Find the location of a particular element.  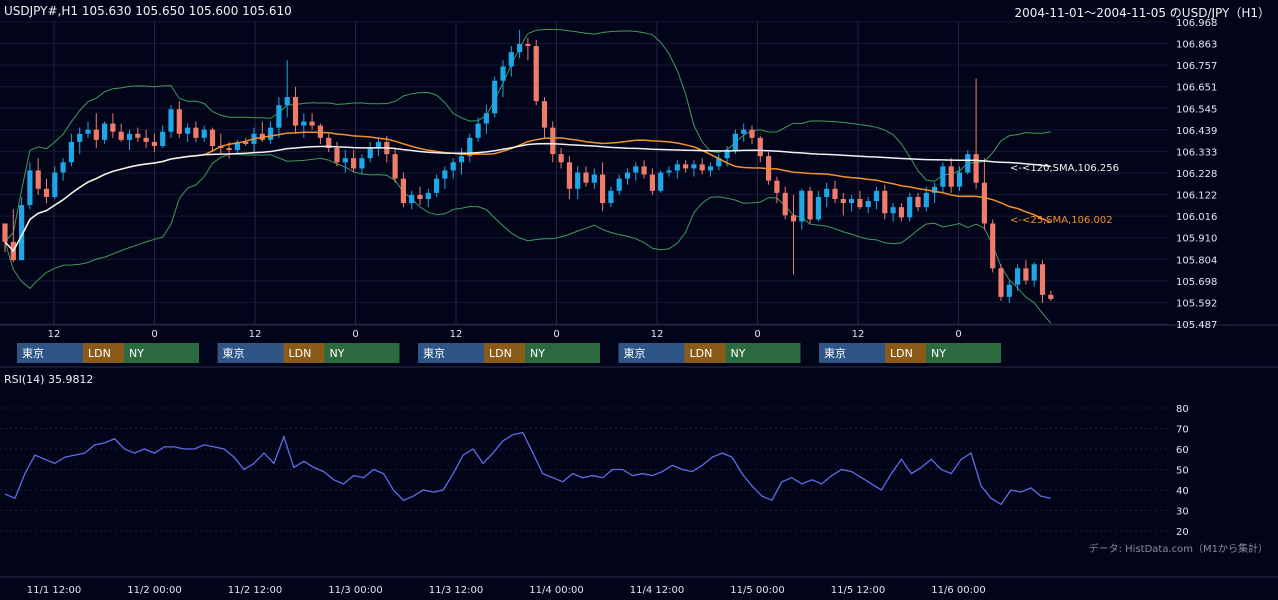

date-tick-label: 11/6 00:00 is located at coordinates (958, 590).